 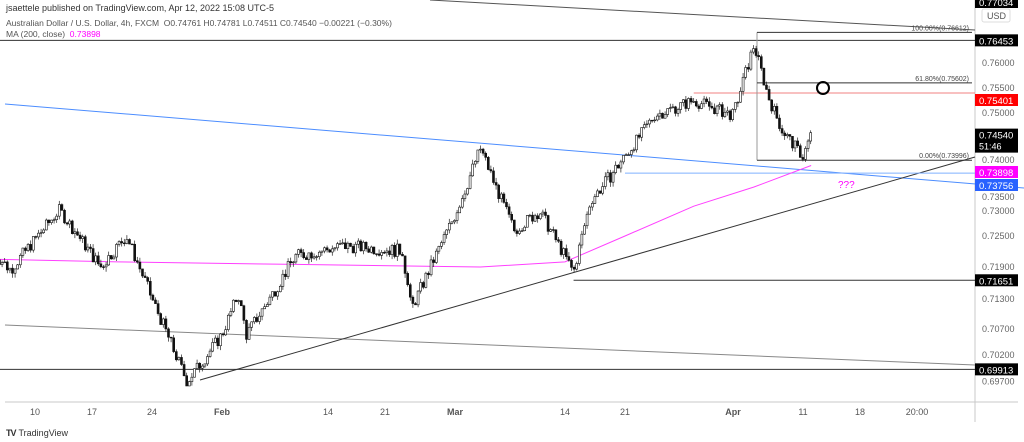 I want to click on x-tick-label: 14, so click(x=565, y=412).